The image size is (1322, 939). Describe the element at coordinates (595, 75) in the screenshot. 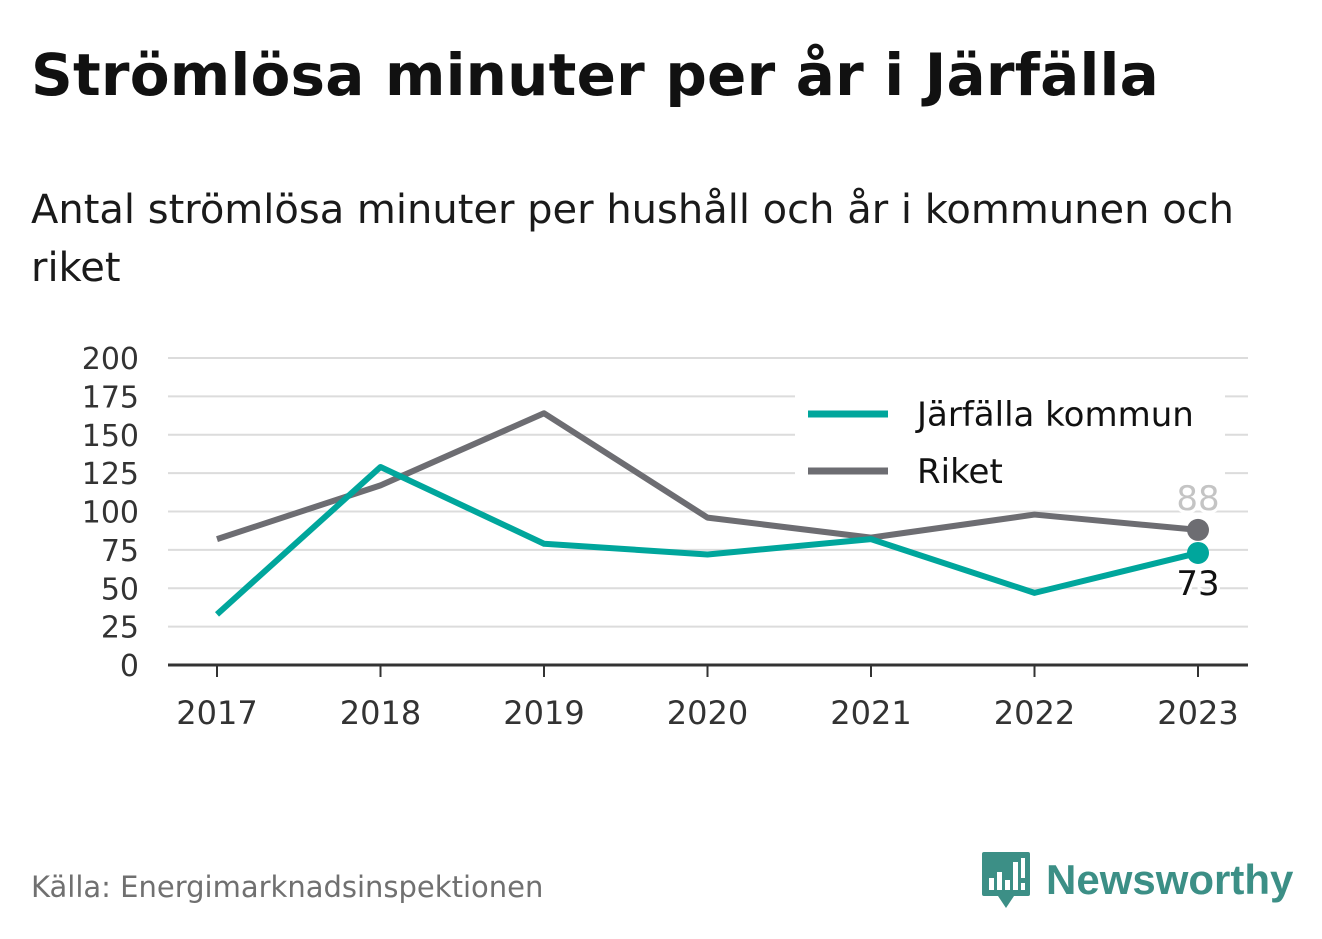

I see `page-title: Strömlösa minuter per år i Järfälla` at that location.